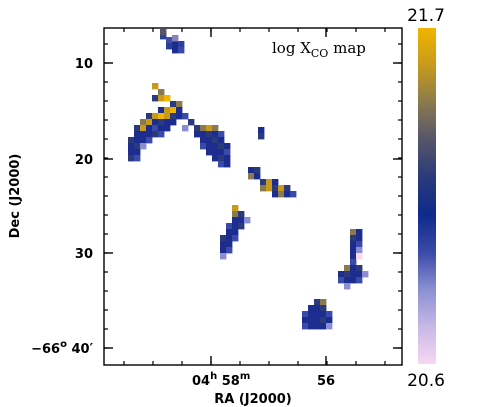 The height and width of the screenshot is (407, 491). What do you see at coordinates (261, 133) in the screenshot?
I see `region-small-dot` at bounding box center [261, 133].